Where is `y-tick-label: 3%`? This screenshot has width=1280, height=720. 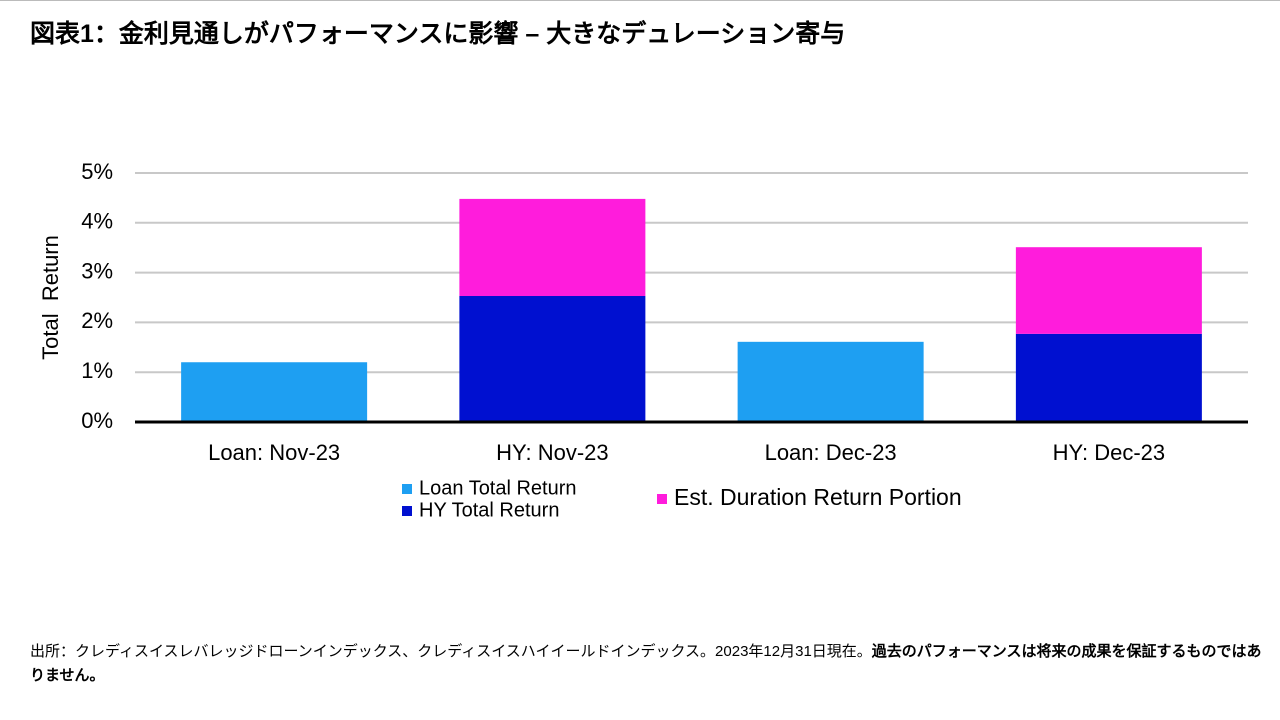
y-tick-label: 3% is located at coordinates (97, 270).